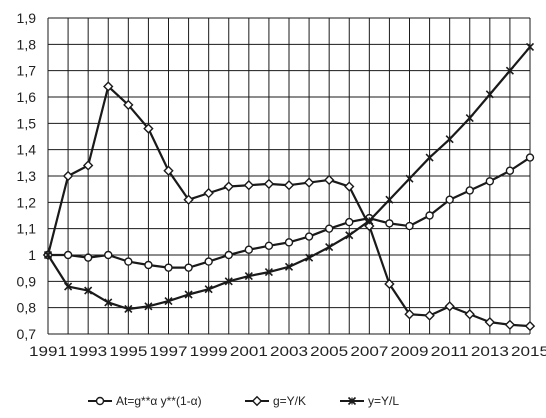 The height and width of the screenshot is (418, 546). I want to click on x-tick-label: 1991, so click(48, 351).